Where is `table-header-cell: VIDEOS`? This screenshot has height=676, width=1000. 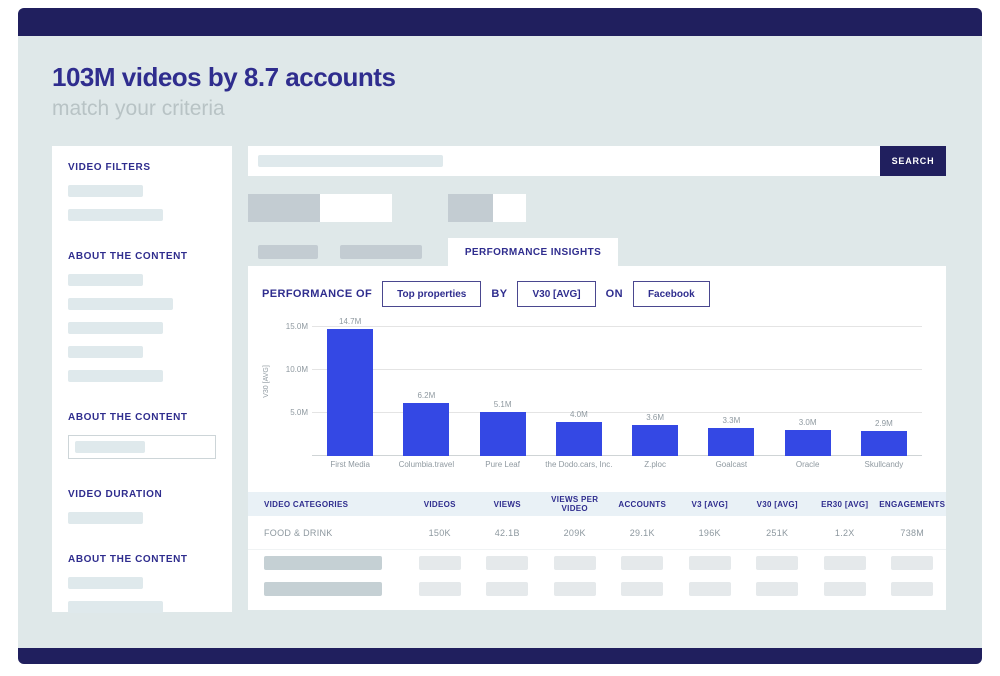
table-header-cell: VIDEOS is located at coordinates (439, 504).